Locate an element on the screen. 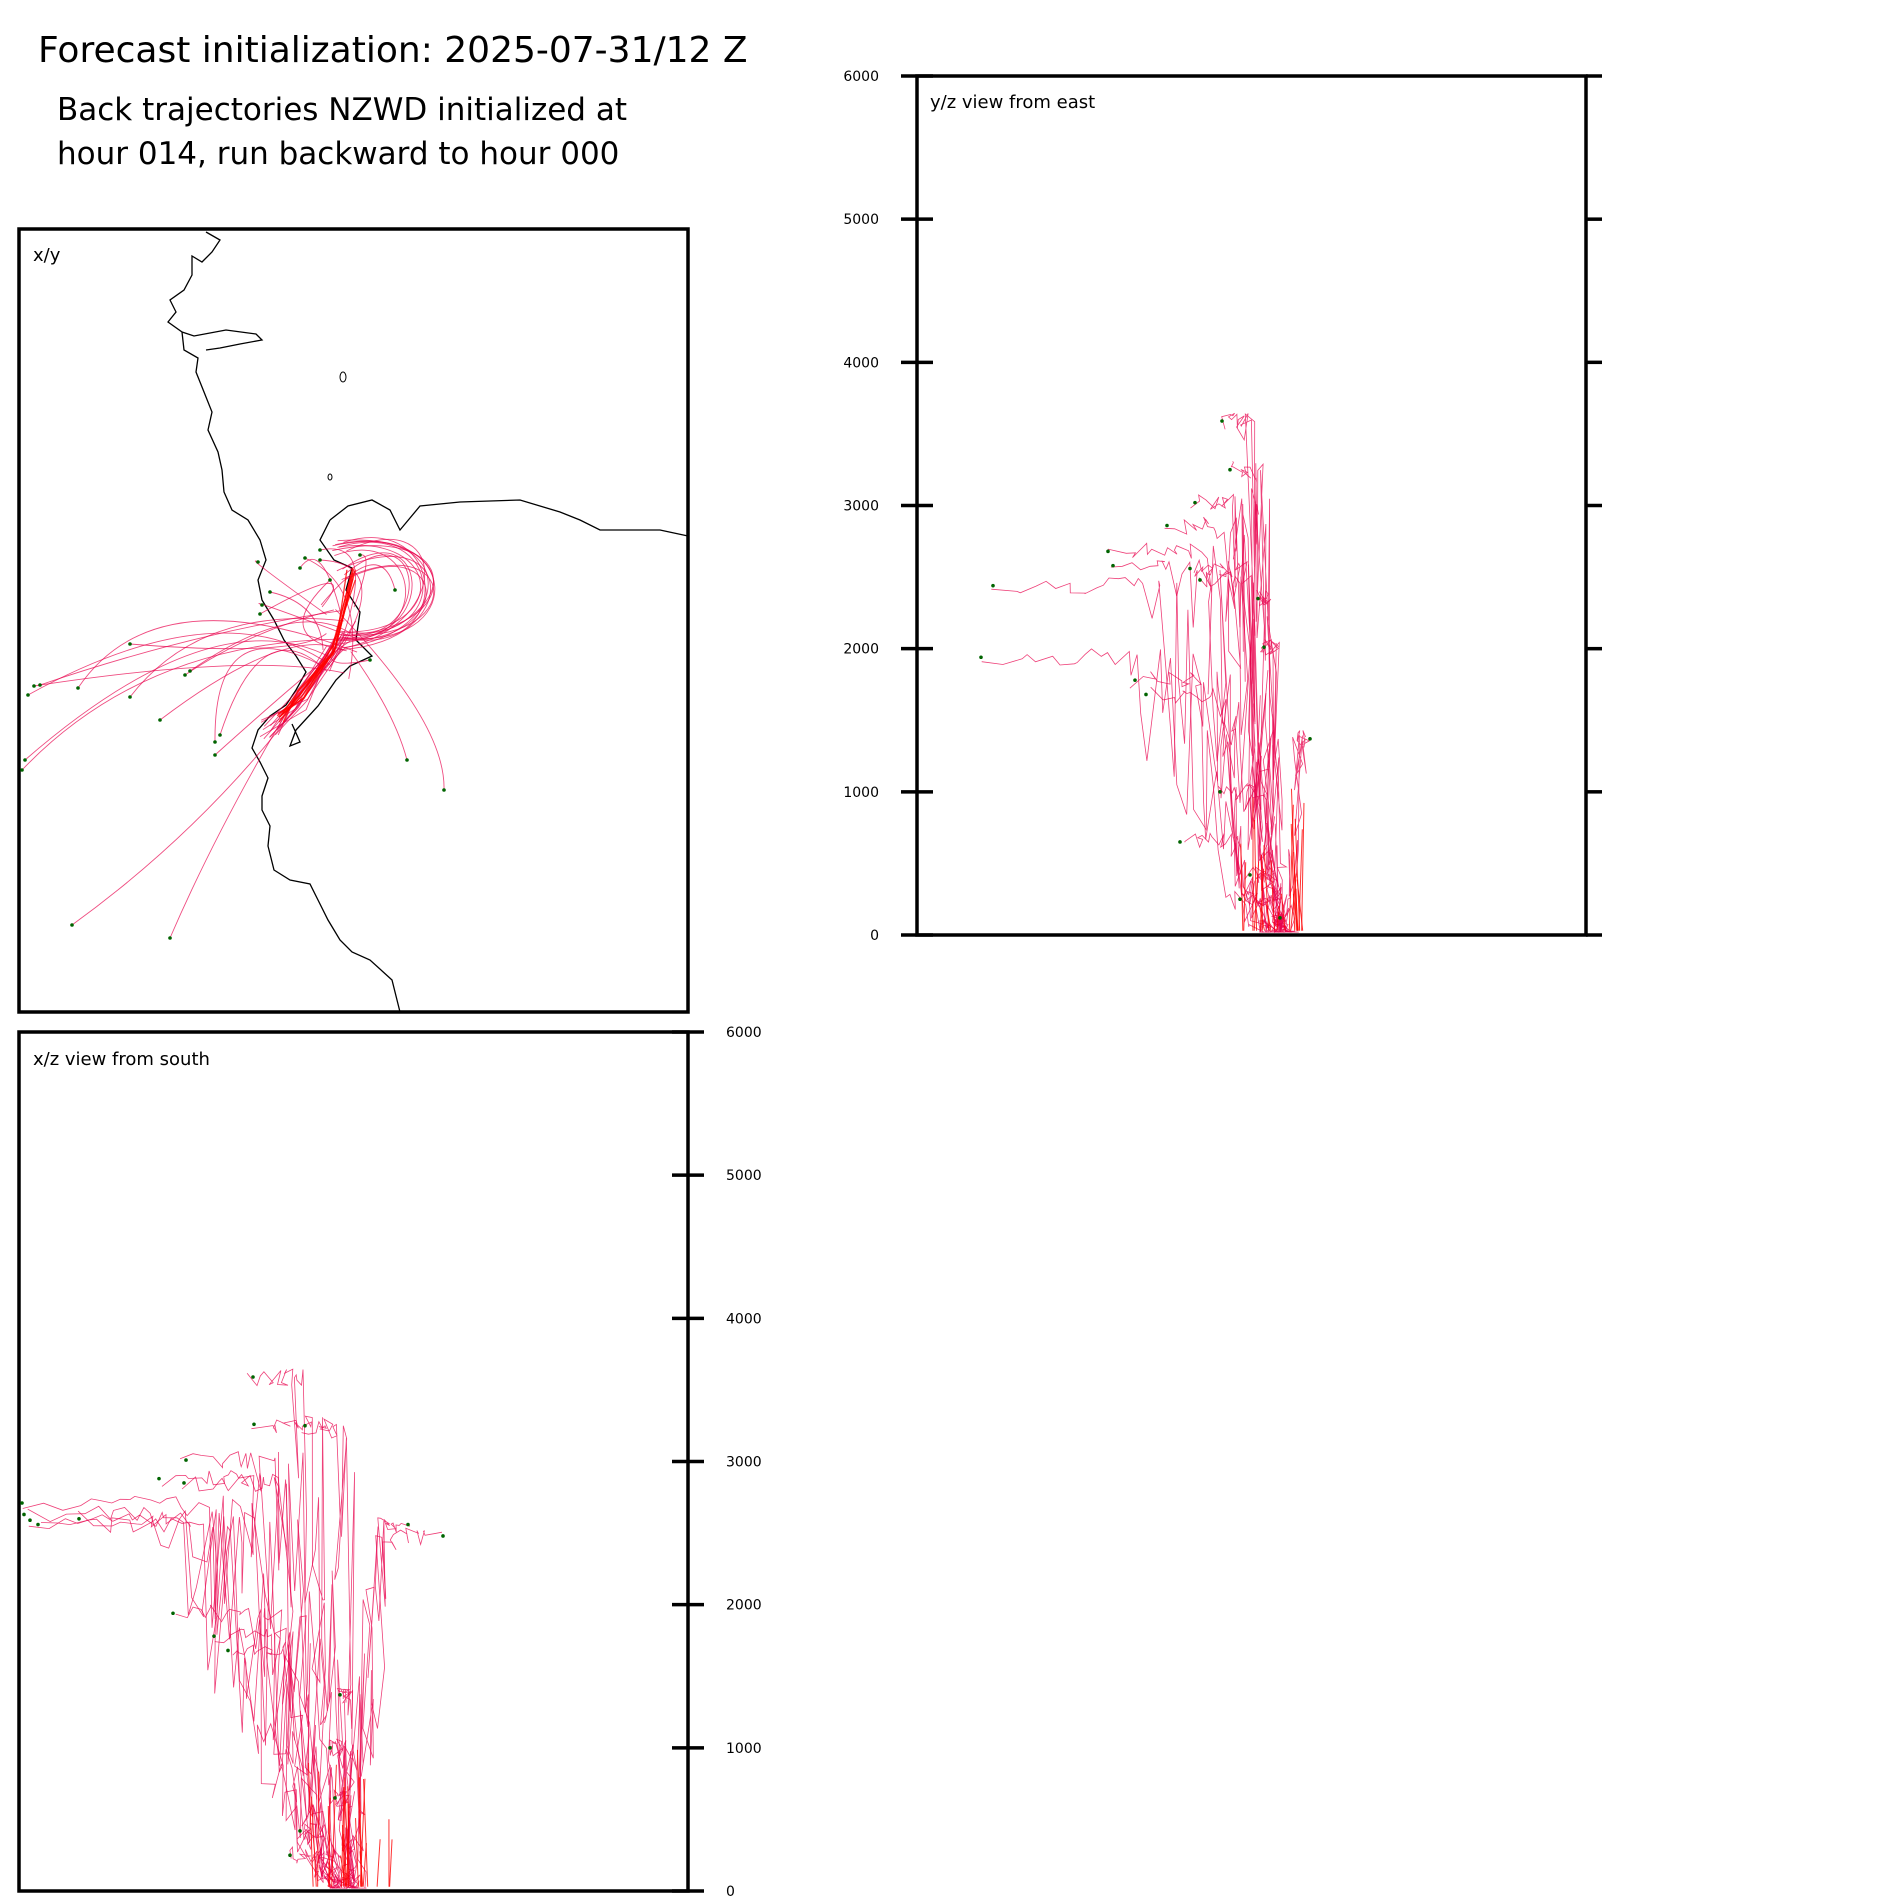 The image size is (1900, 1900). island-outline is located at coordinates (330, 477).